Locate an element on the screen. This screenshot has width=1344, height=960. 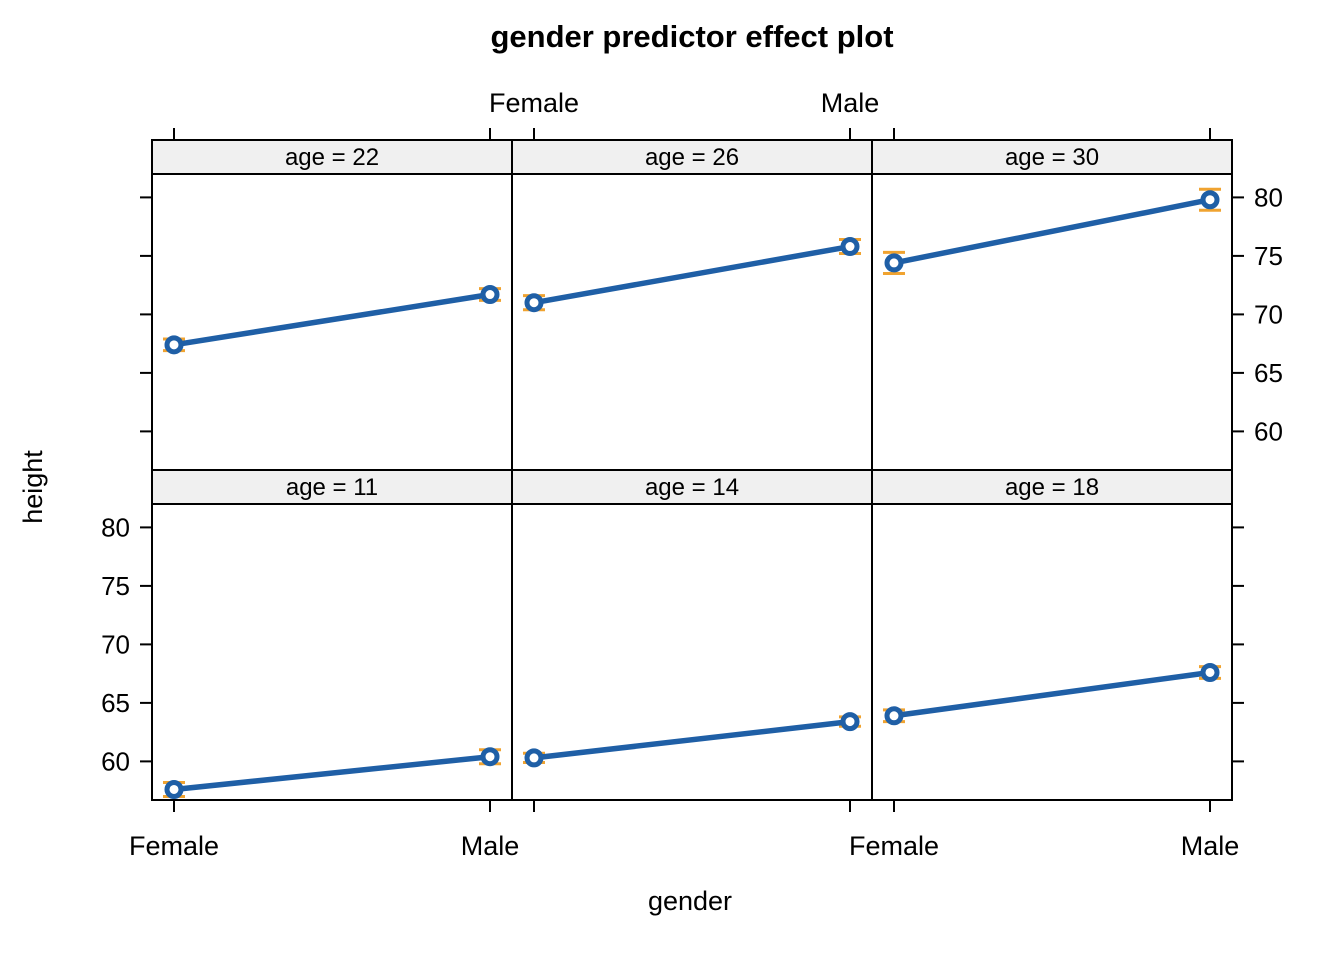
strip-label-age-30: age = 30 is located at coordinates (1052, 157).